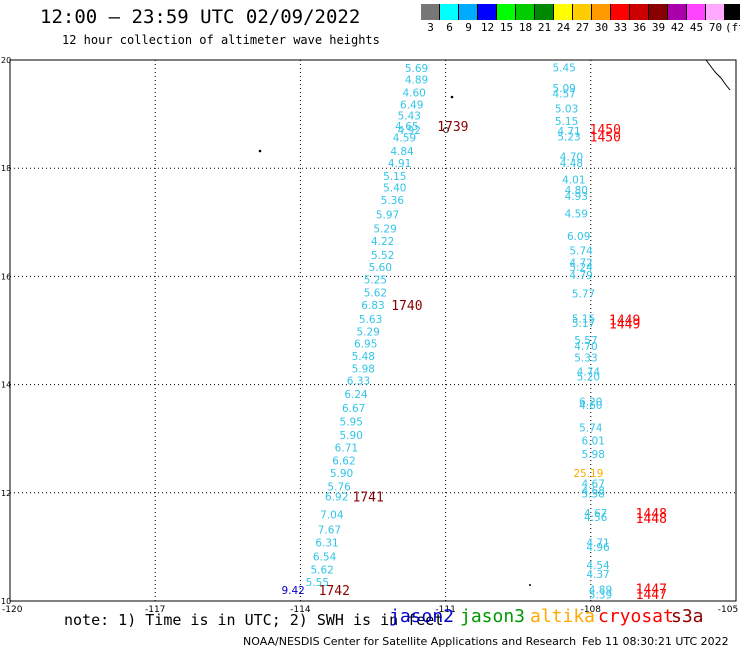  What do you see at coordinates (590, 406) in the screenshot?
I see `wave-height-value: 4.60` at bounding box center [590, 406].